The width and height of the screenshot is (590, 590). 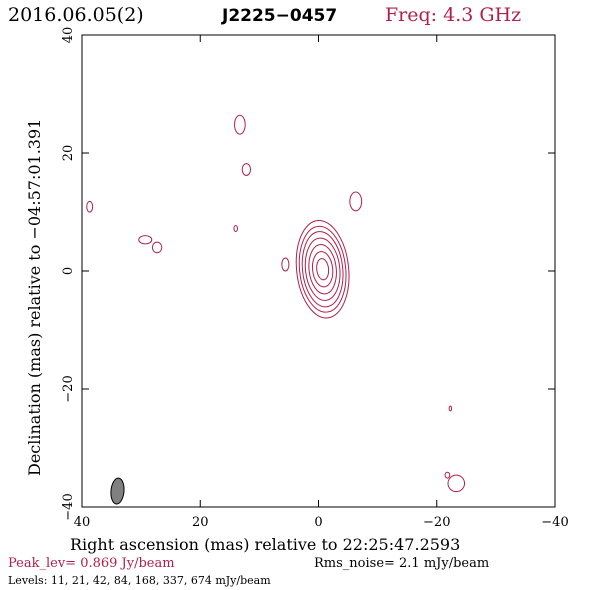 What do you see at coordinates (453, 15) in the screenshot?
I see `frequency-label: Freq: 4.3 GHz` at bounding box center [453, 15].